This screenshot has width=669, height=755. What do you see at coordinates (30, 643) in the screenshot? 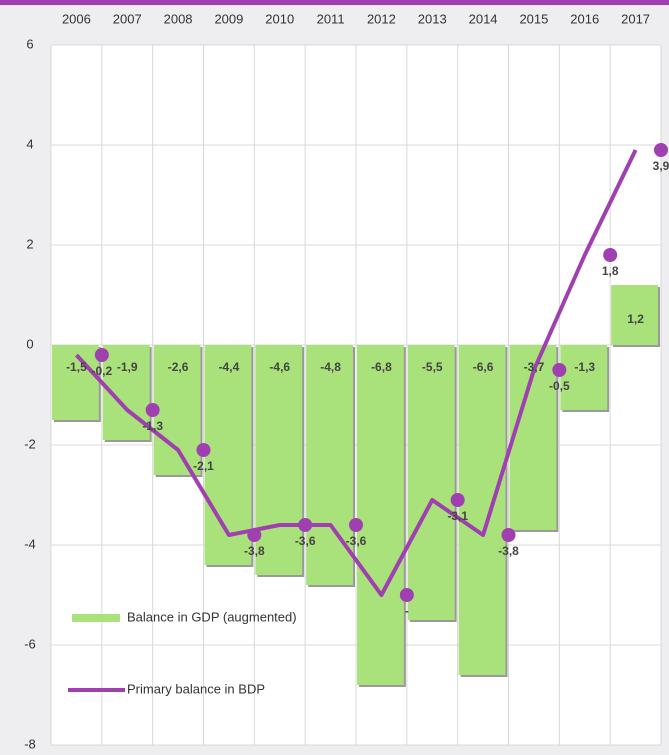
I see `y-tick-label: -6` at bounding box center [30, 643].